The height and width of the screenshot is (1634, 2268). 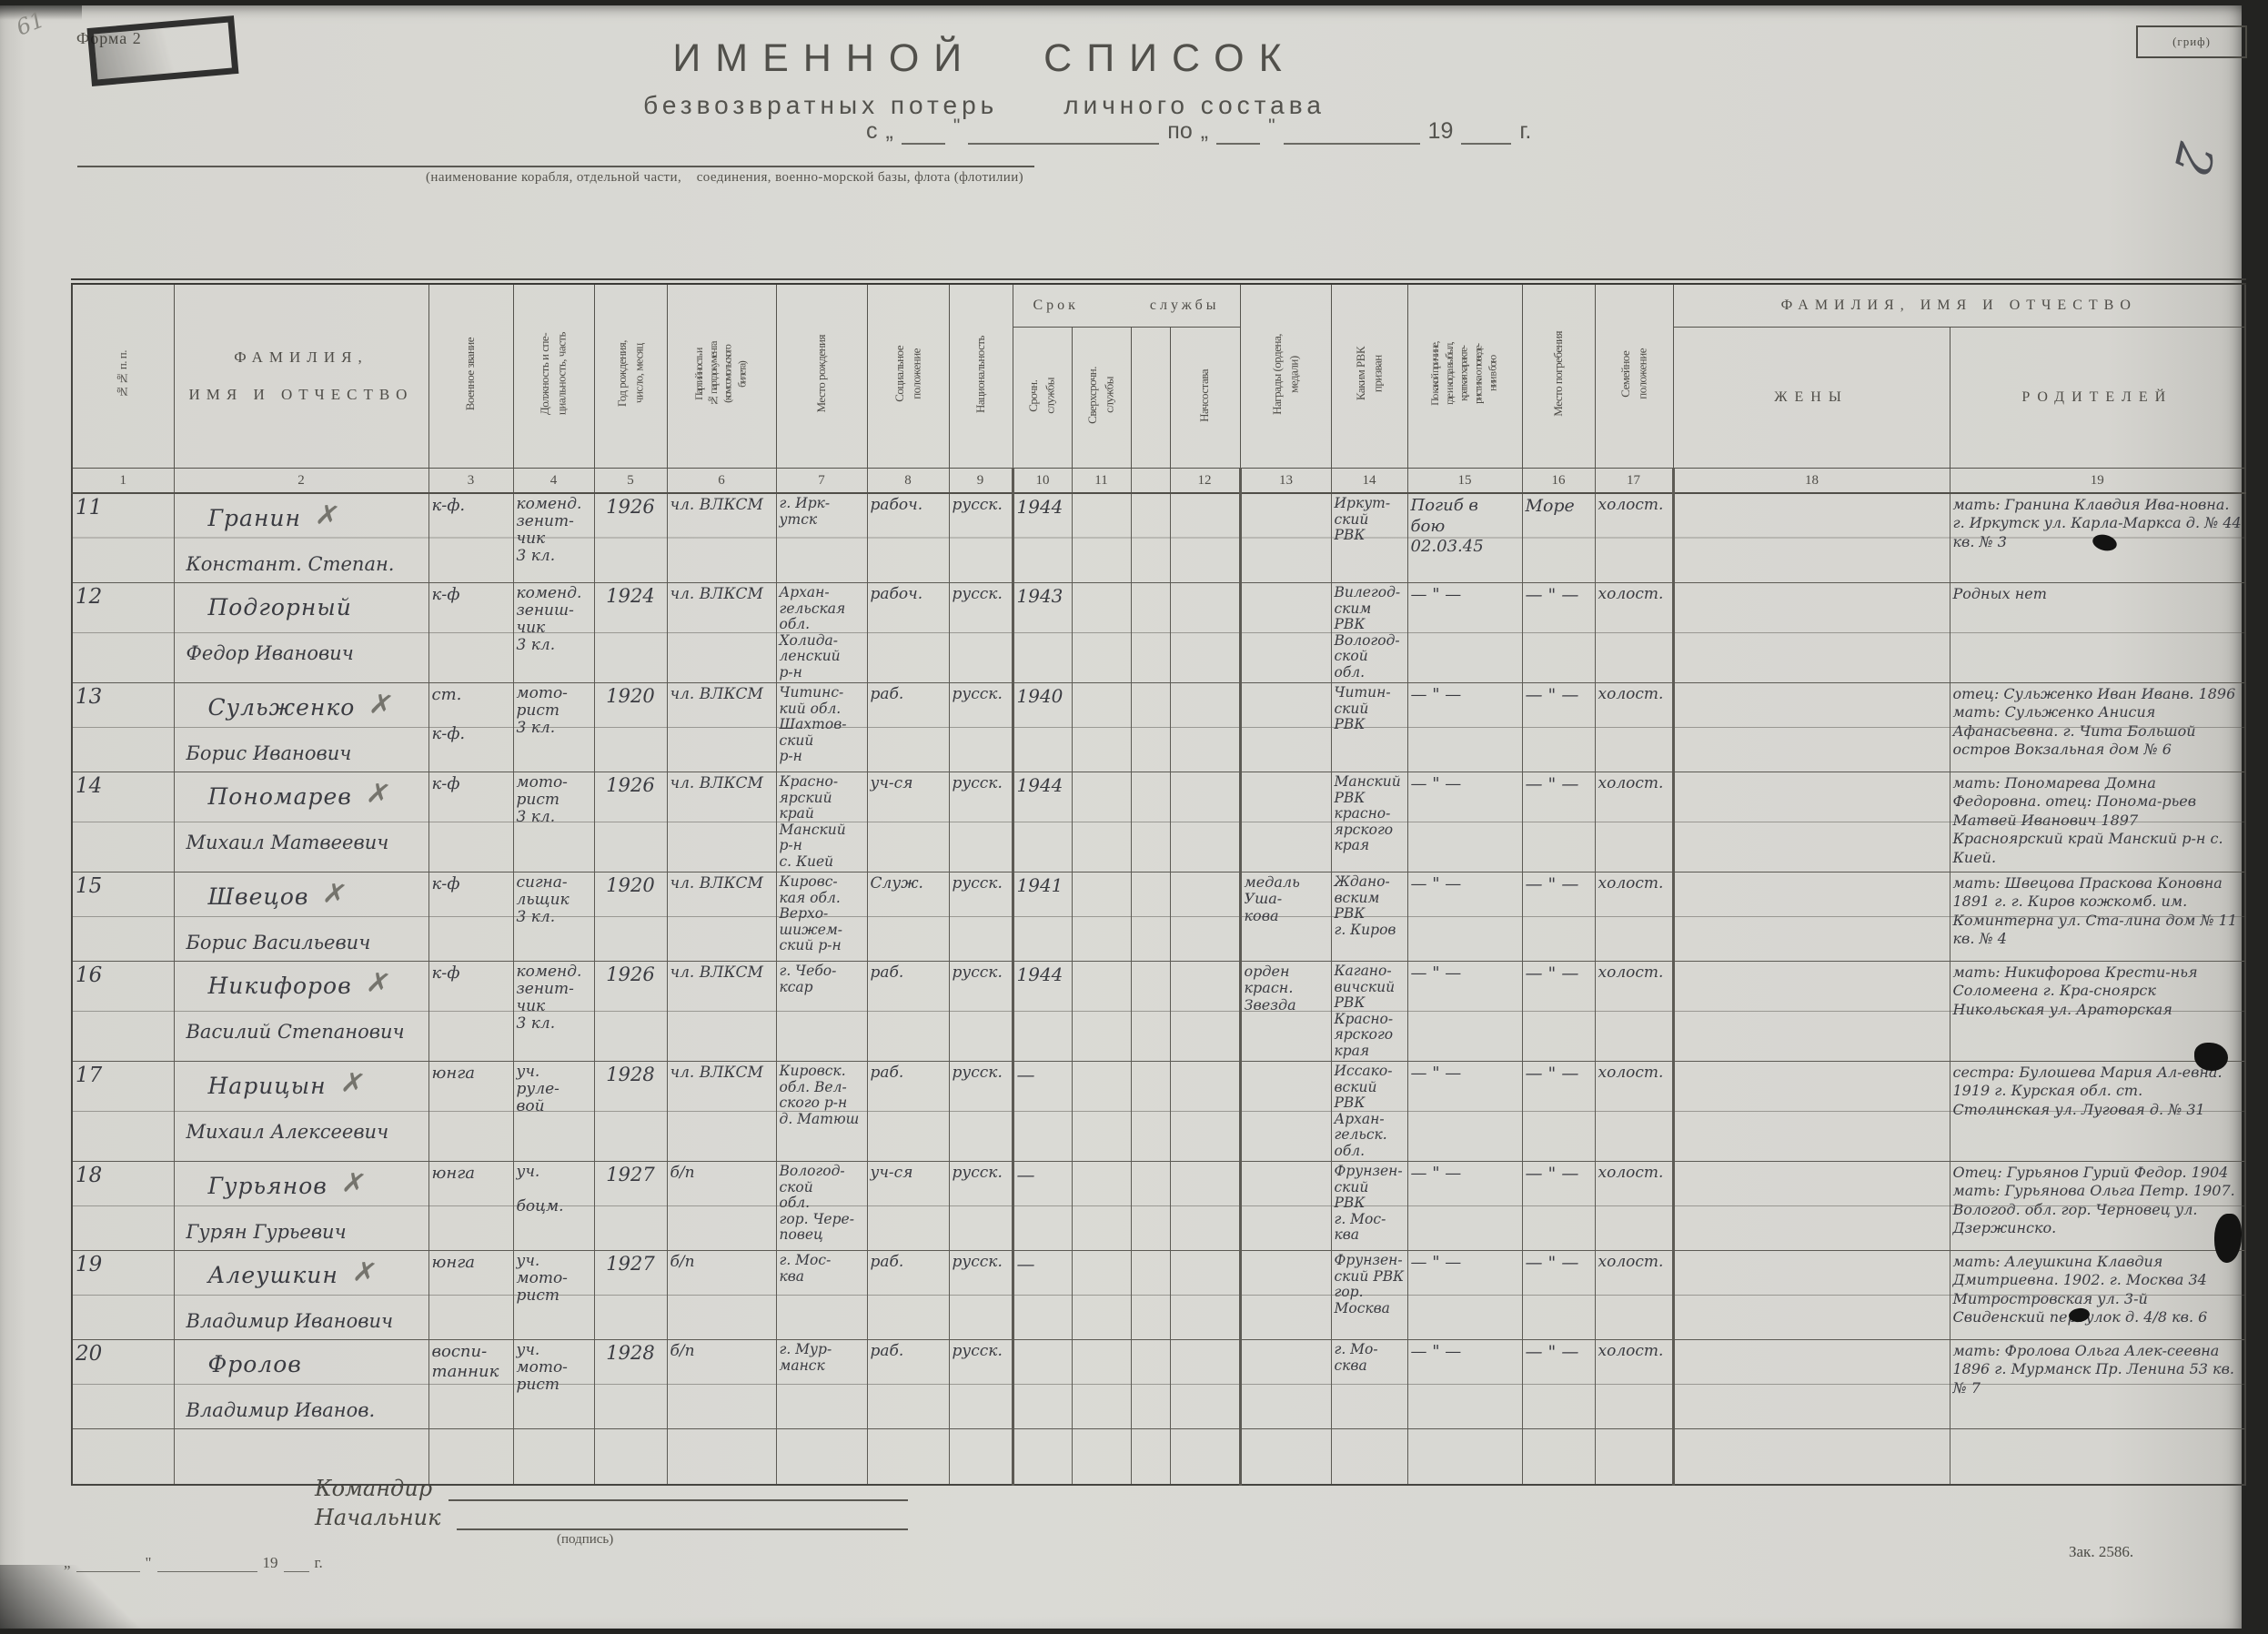 I want to click on header-service-term-group: Срок службы, so click(x=1127, y=305).